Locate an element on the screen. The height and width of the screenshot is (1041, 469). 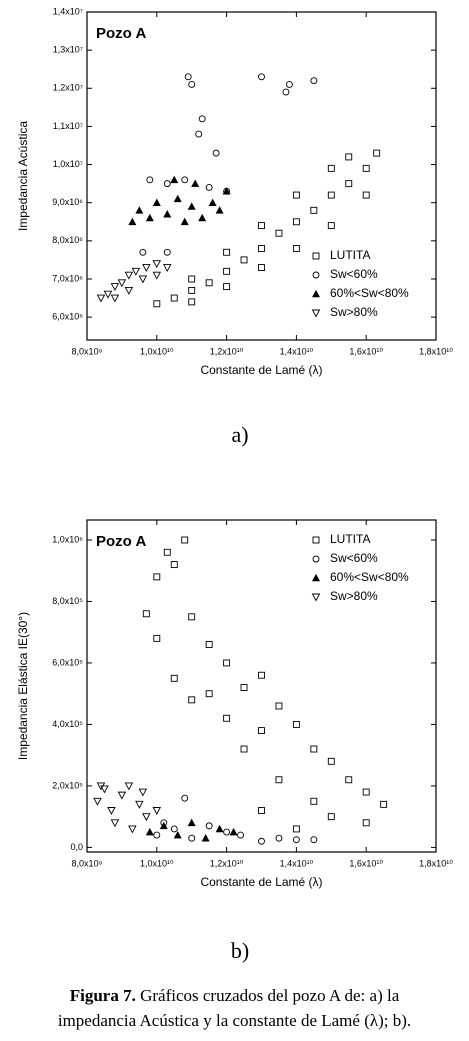
y-axis-label: Impedancia Elástica IE(30°) is located at coordinates (23, 686).